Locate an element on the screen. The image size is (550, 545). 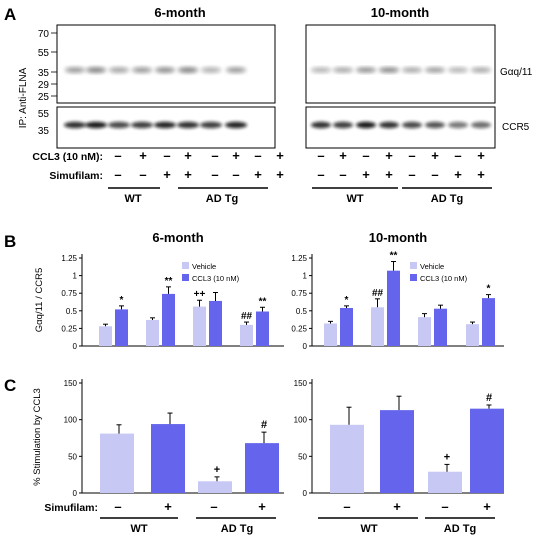
chart-title-10-month: 10-month is located at coordinates (398, 237).